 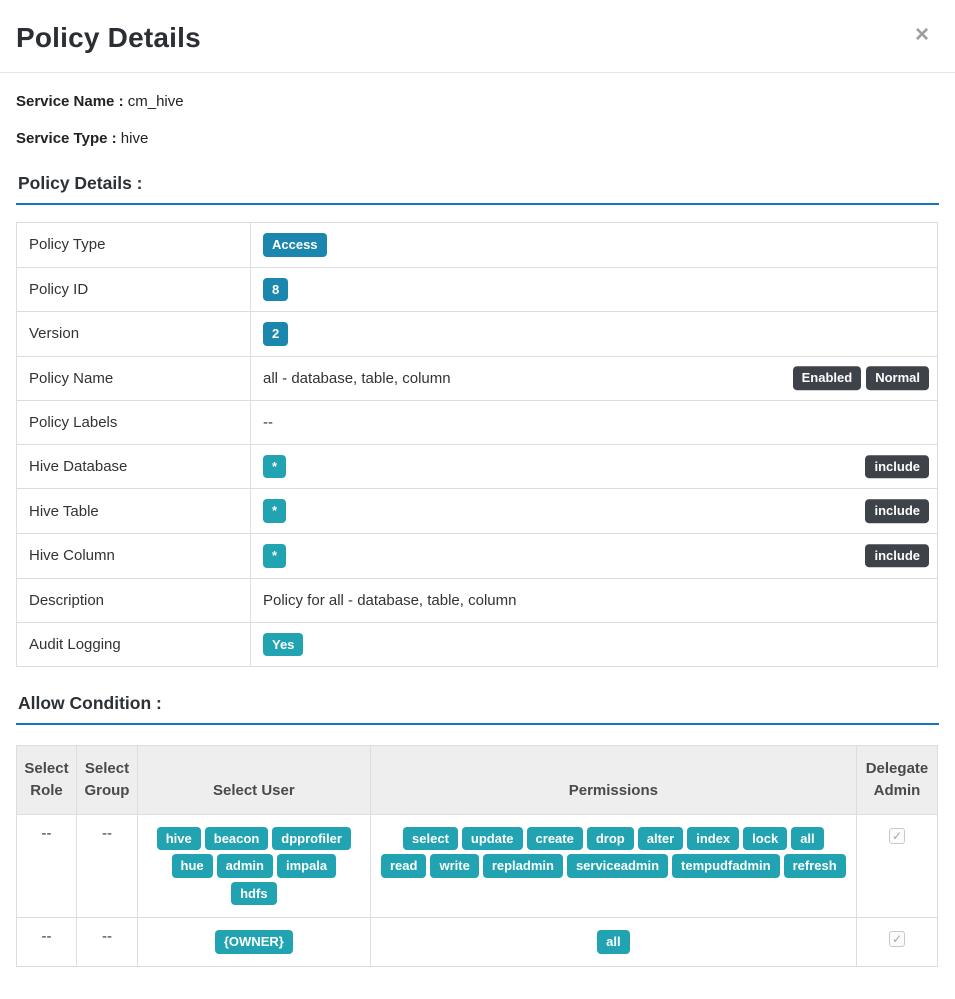 What do you see at coordinates (594, 245) in the screenshot?
I see `policy-row-value: Access` at bounding box center [594, 245].